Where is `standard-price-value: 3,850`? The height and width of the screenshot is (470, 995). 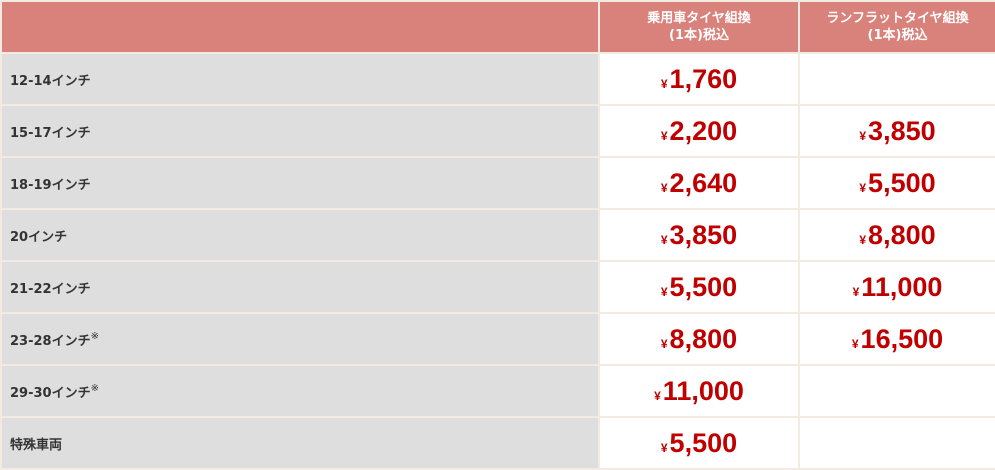 standard-price-value: 3,850 is located at coordinates (703, 234).